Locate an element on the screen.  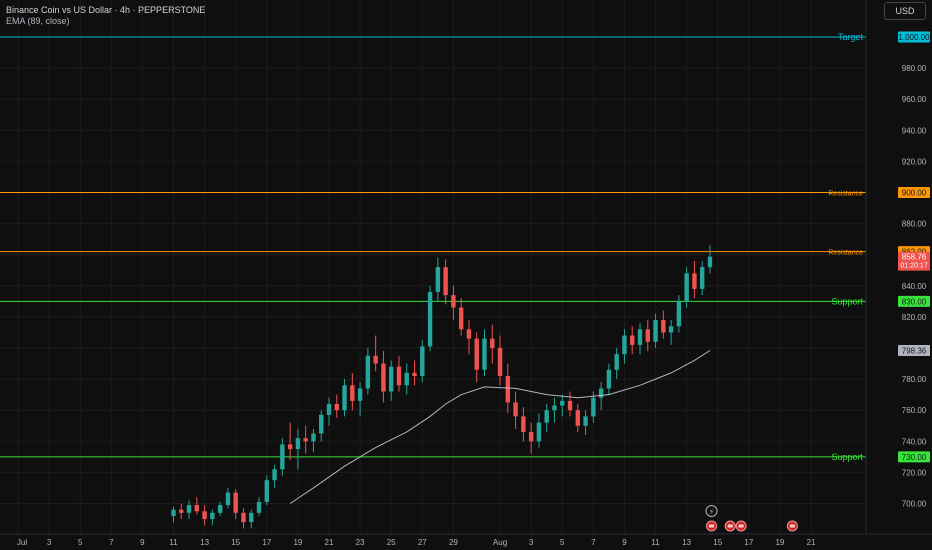
price-tick-label: 740.00 is located at coordinates (914, 441).